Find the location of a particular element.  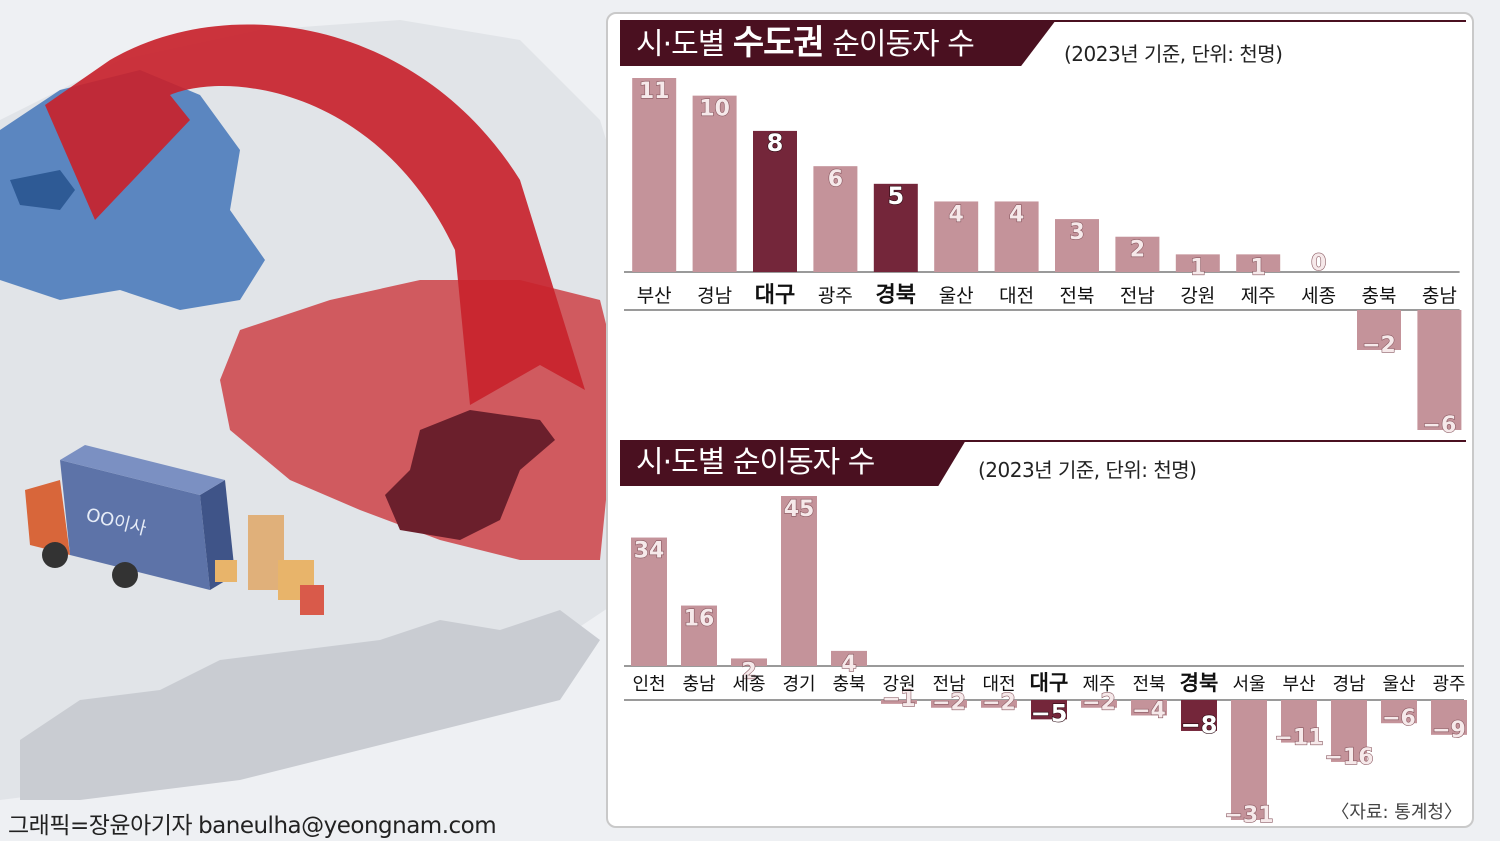

map-southern-coast is located at coordinates (310, 705).